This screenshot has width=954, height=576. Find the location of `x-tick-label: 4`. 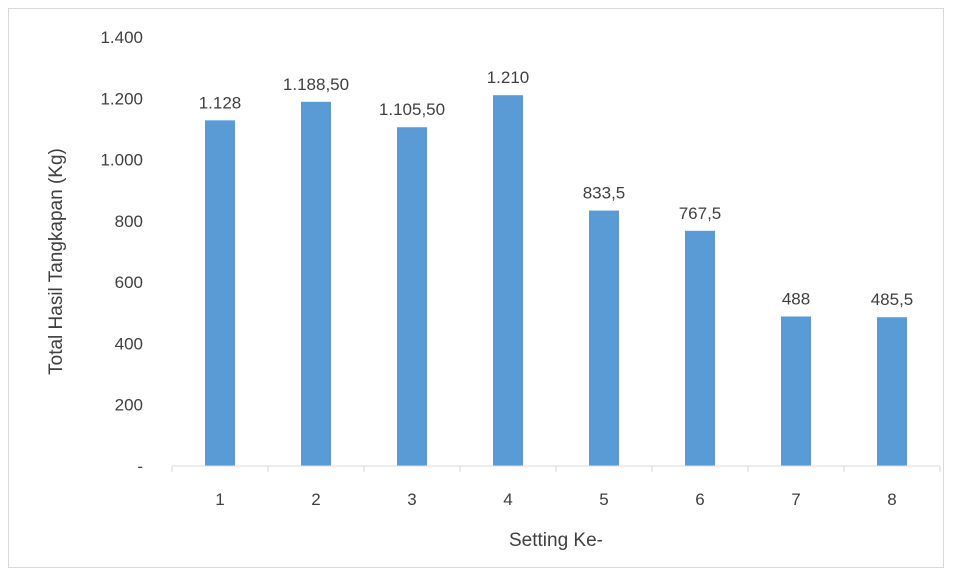

x-tick-label: 4 is located at coordinates (507, 499).